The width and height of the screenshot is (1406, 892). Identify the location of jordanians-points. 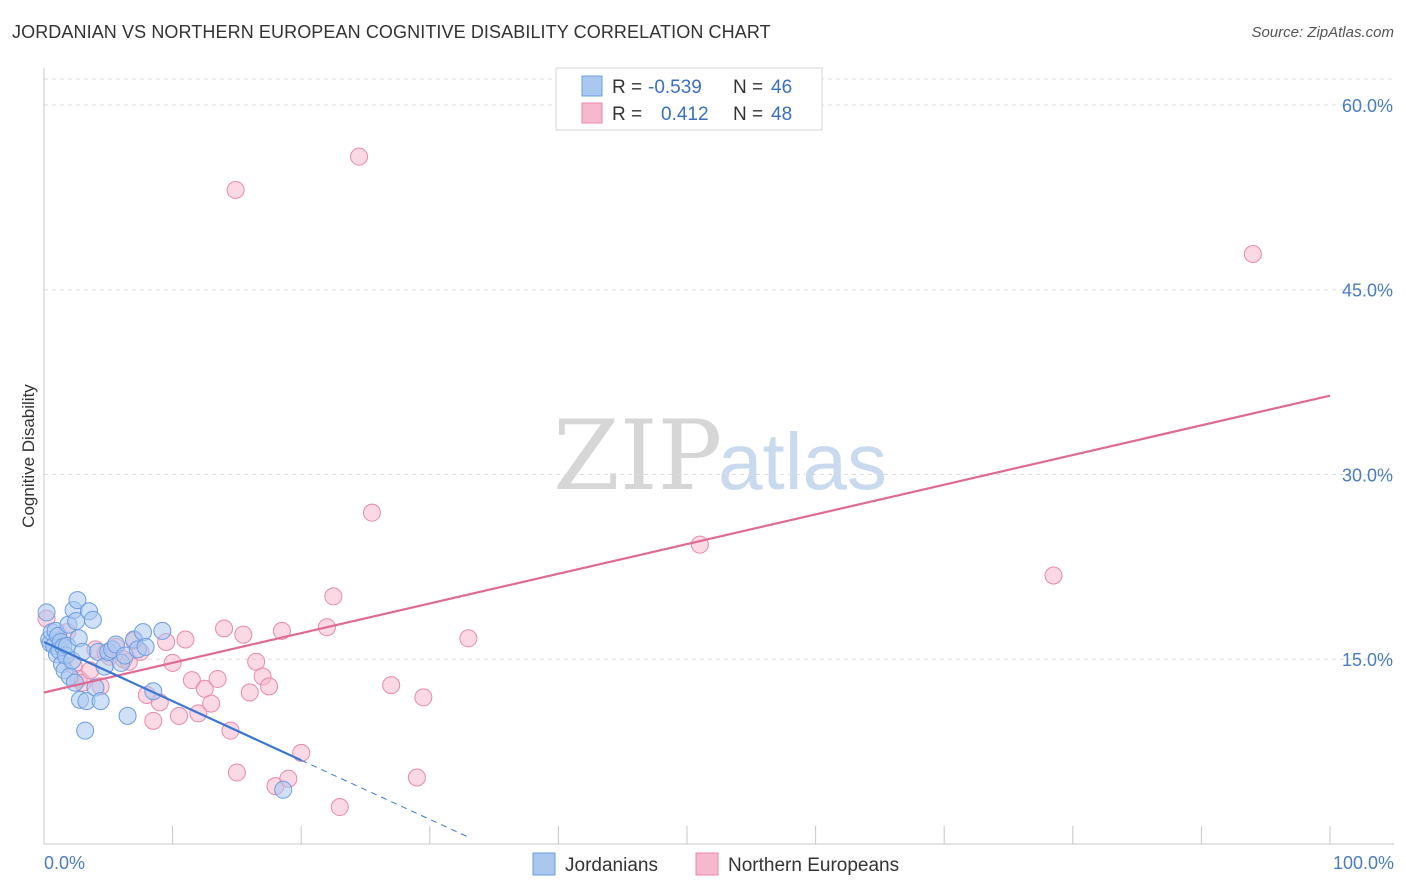
(165, 695).